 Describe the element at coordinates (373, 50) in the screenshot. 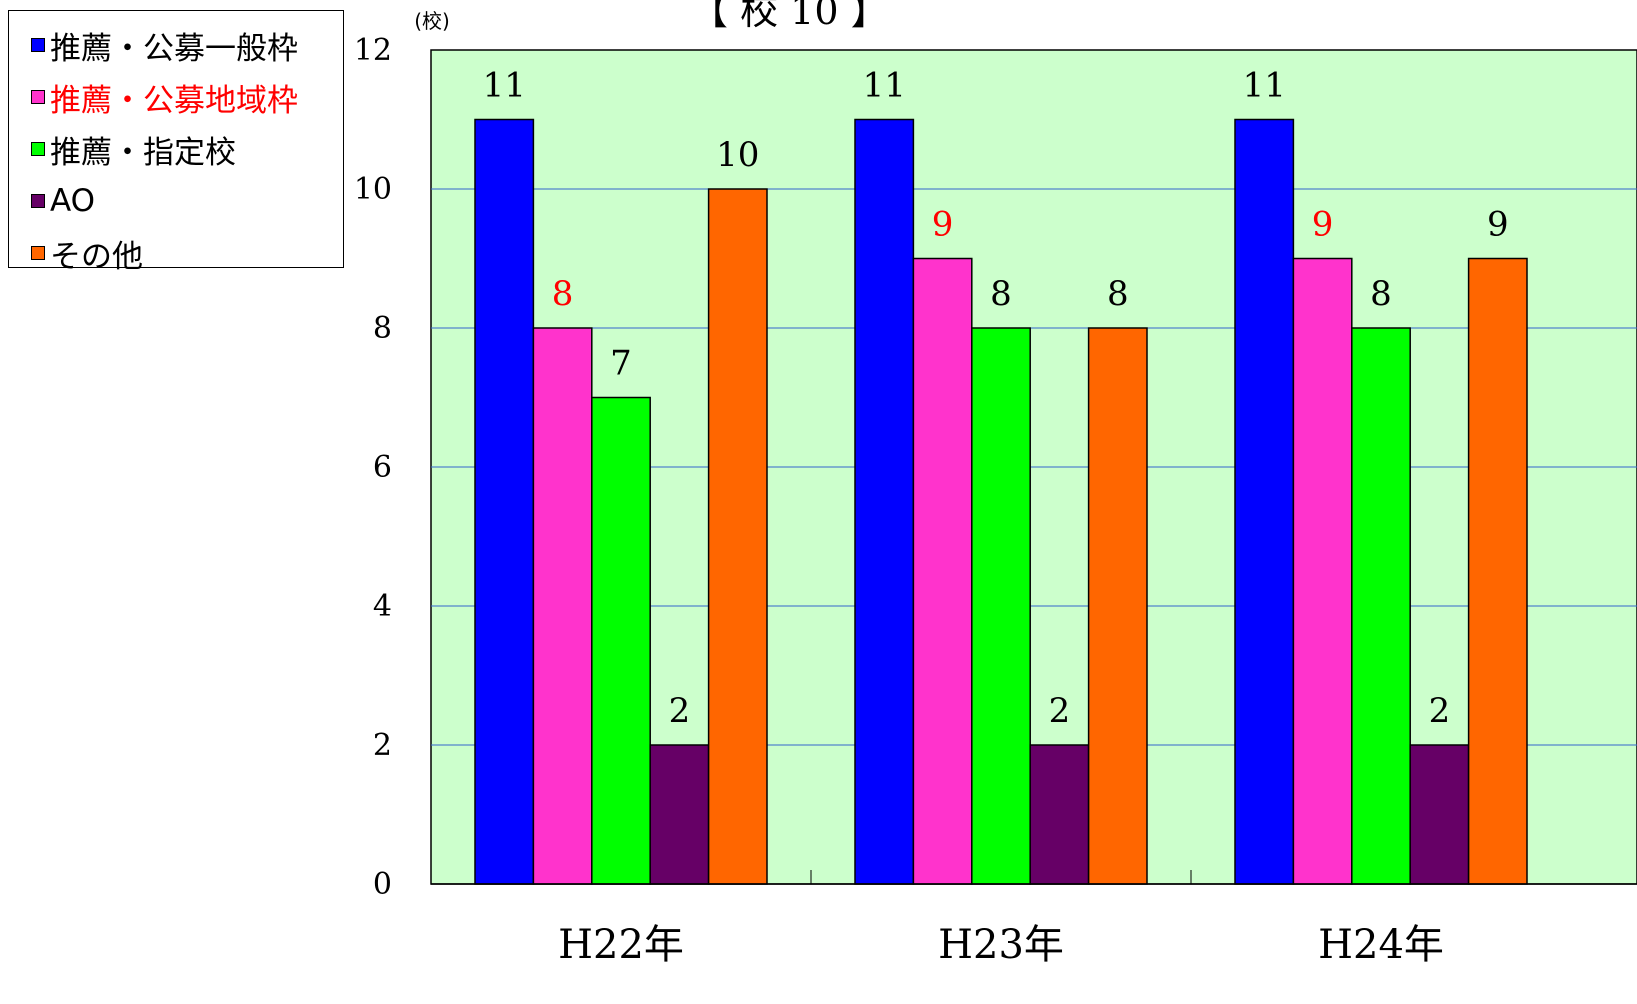

I see `y-tick-label: 12` at that location.